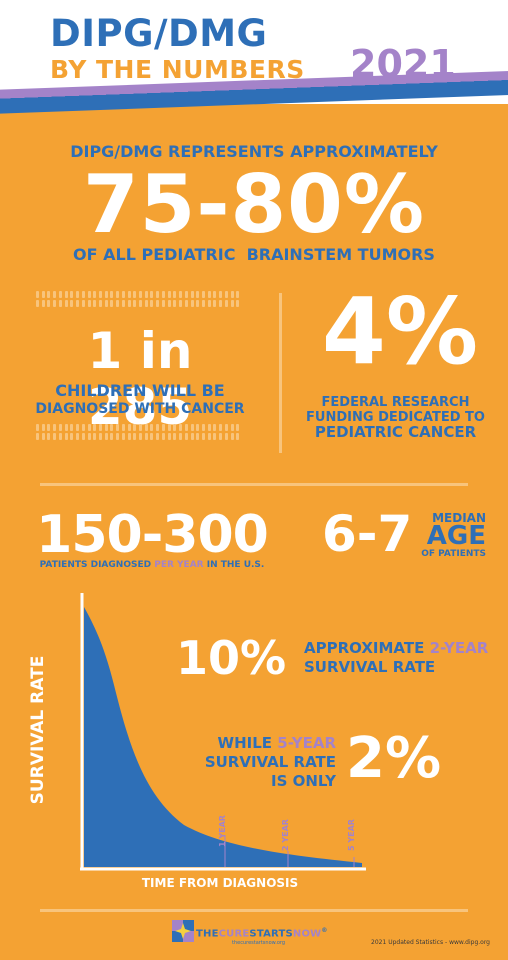 This screenshot has height=960, width=508. I want to click on five-year-caption-highlight: 5-YEAR, so click(306, 743).